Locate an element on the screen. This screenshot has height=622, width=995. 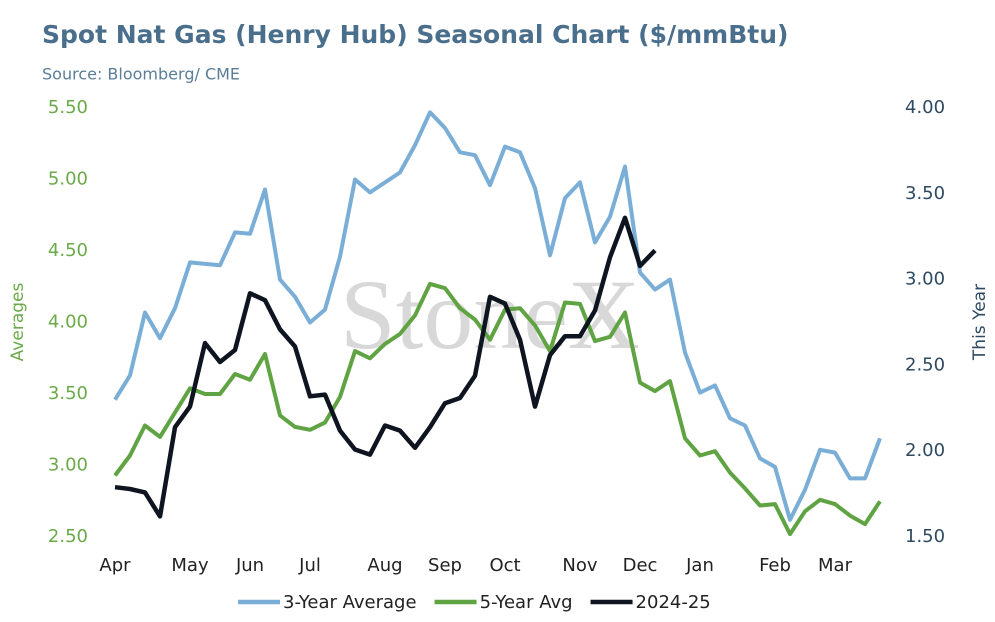
x-tick-label: Aug is located at coordinates (384, 565).